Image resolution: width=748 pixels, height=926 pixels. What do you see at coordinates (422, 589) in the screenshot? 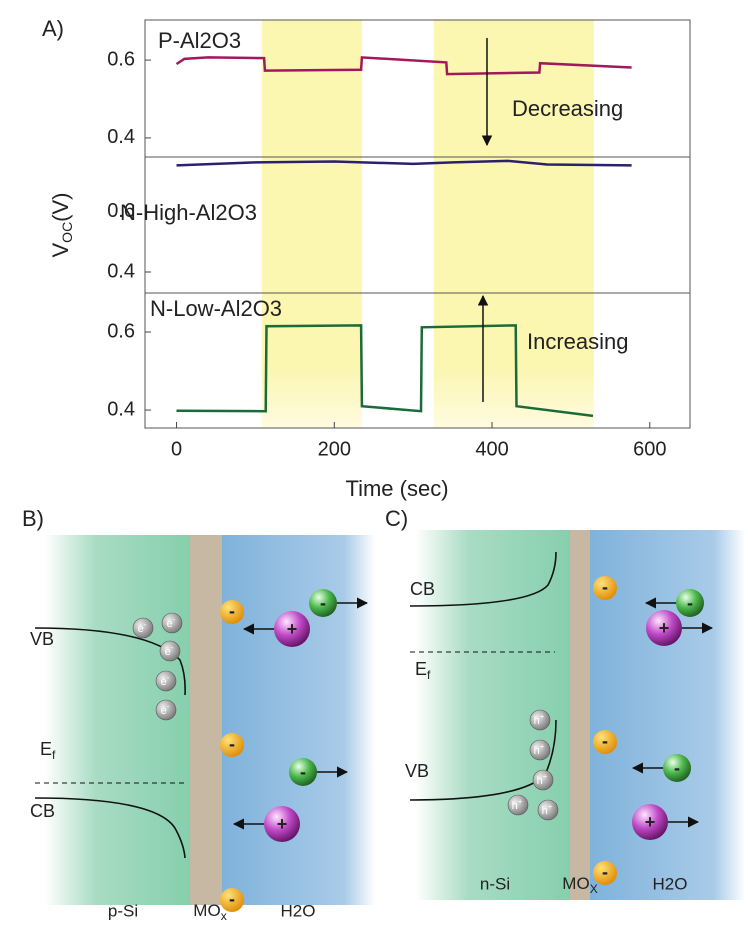
I see `band-label: CB` at bounding box center [422, 589].